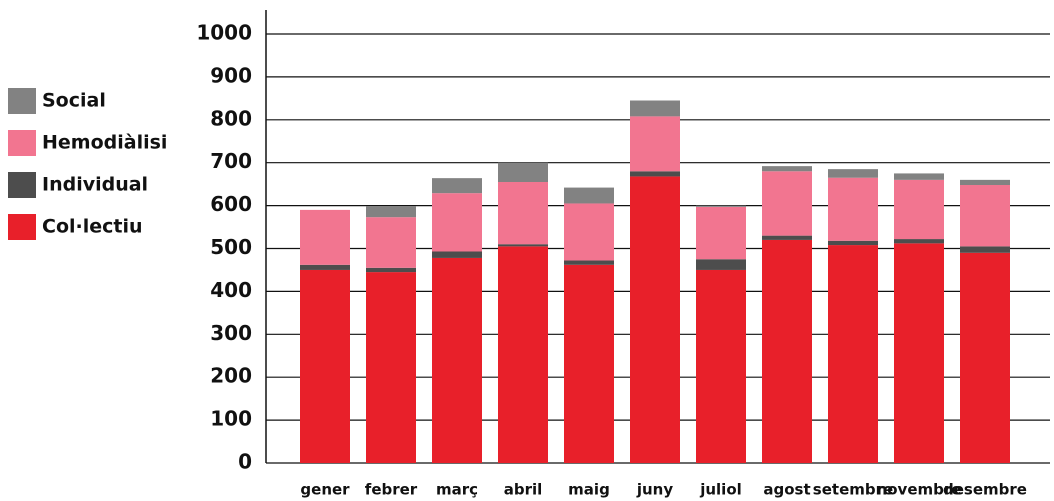 The image size is (1054, 501). Describe the element at coordinates (654, 490) in the screenshot. I see `x-tick-label: juny` at that location.